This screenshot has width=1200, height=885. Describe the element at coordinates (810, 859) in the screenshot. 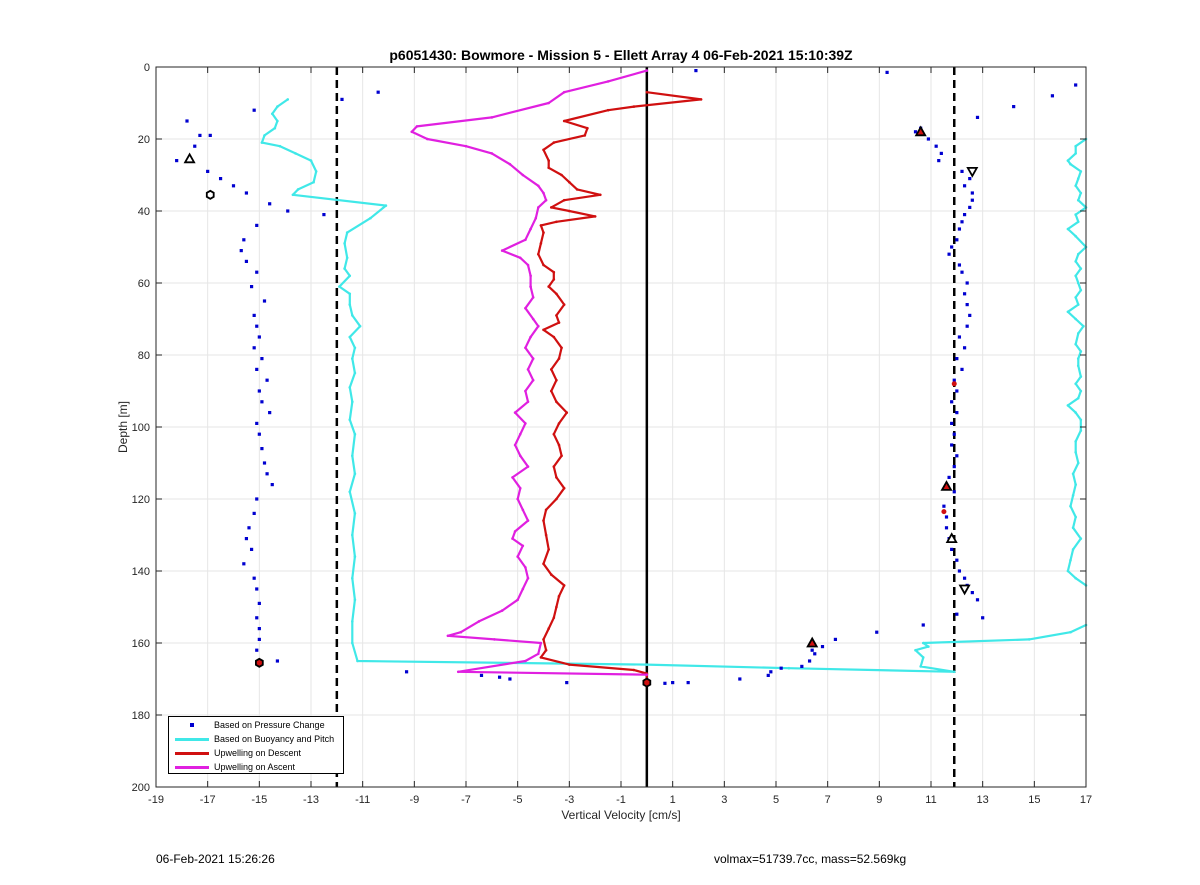

I see `footer-vehicle-info: volmax=51739.7cc, mass=52.569kg` at that location.